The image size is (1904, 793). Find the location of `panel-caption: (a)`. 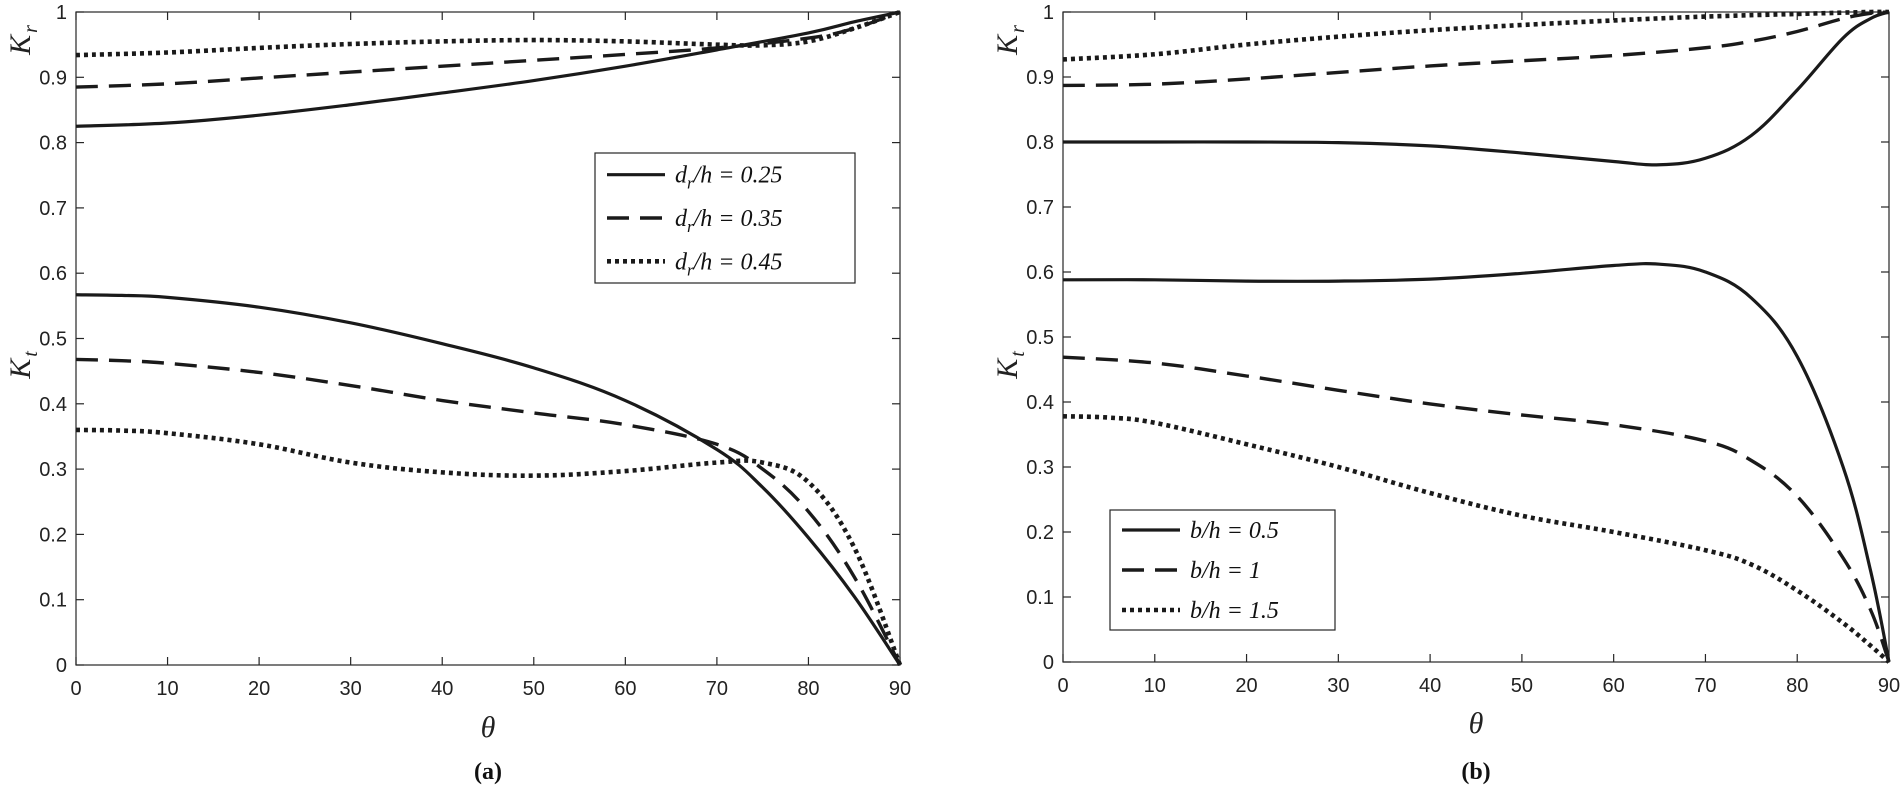

panel-caption: (a) is located at coordinates (488, 772).